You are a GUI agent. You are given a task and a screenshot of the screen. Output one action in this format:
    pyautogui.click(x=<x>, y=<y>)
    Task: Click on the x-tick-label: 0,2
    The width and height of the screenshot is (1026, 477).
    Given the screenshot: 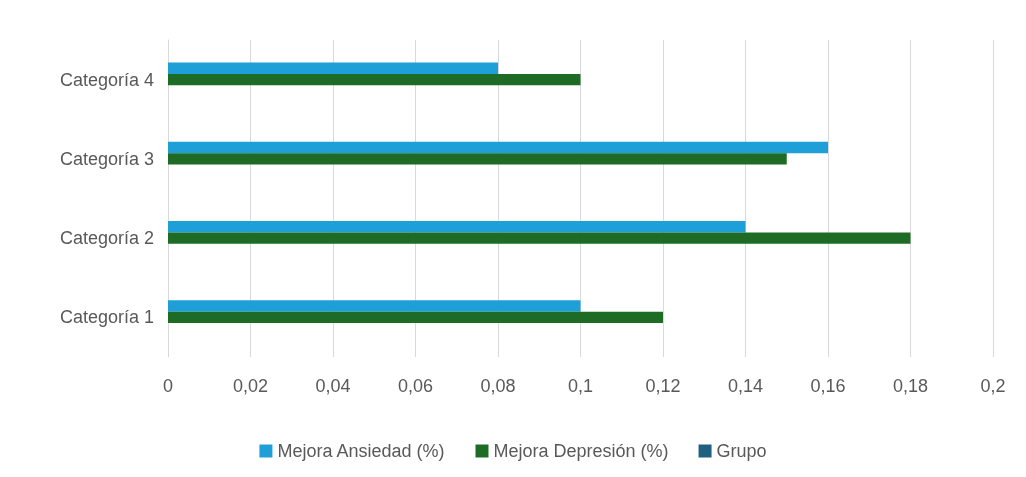 What is the action you would take?
    pyautogui.click(x=993, y=386)
    